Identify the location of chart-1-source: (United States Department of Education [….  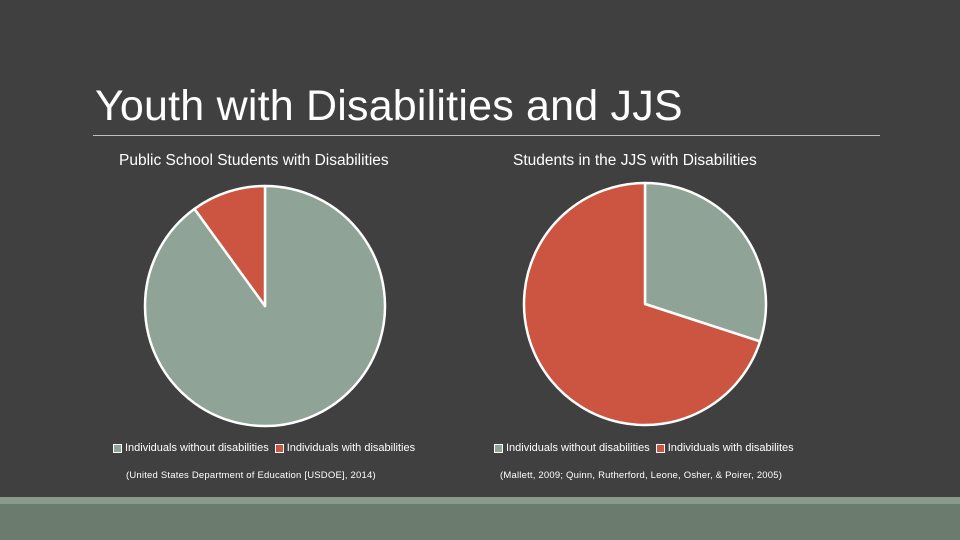
(251, 475).